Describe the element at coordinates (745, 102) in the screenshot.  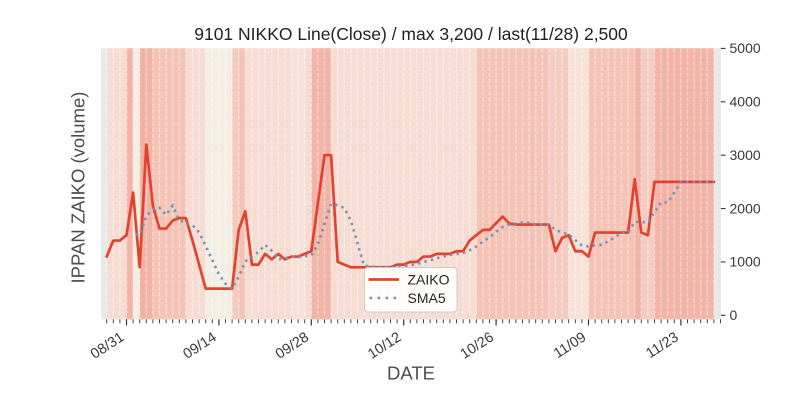
I see `svg-text: 4000` at that location.